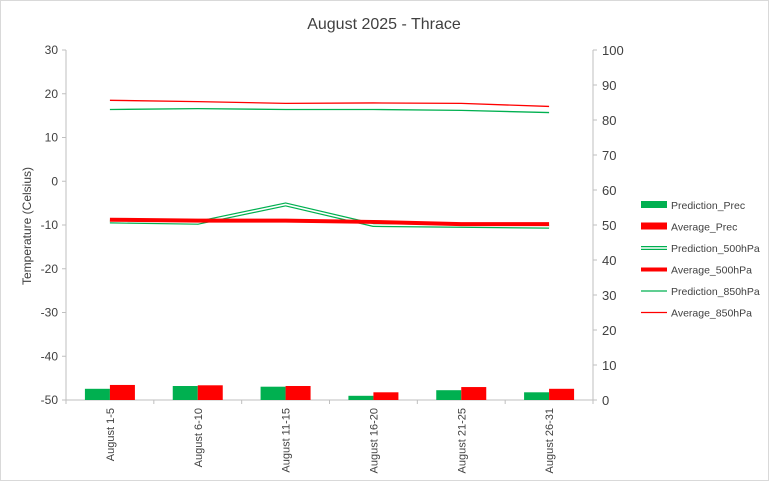 This screenshot has width=769, height=485. Describe the element at coordinates (654, 226) in the screenshot. I see `legend-average-prec-swatch` at that location.